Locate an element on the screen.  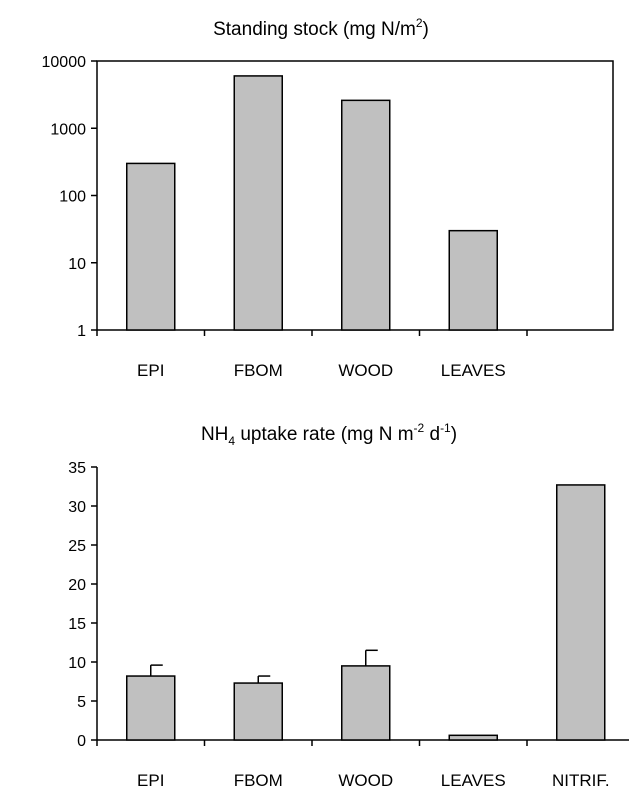
chart2-title-part: uptake rate (mg N m is located at coordinates (324, 434).